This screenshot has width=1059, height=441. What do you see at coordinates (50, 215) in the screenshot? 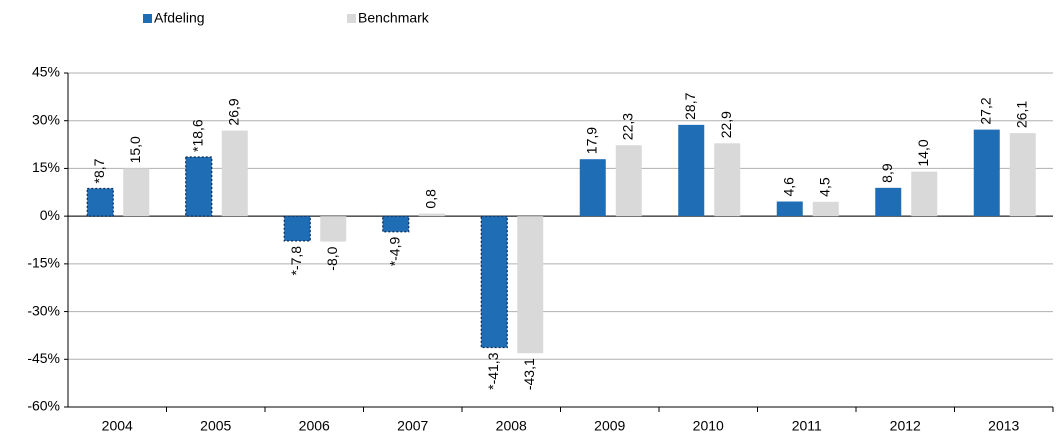
I see `y-tick-label: 0%` at bounding box center [50, 215].